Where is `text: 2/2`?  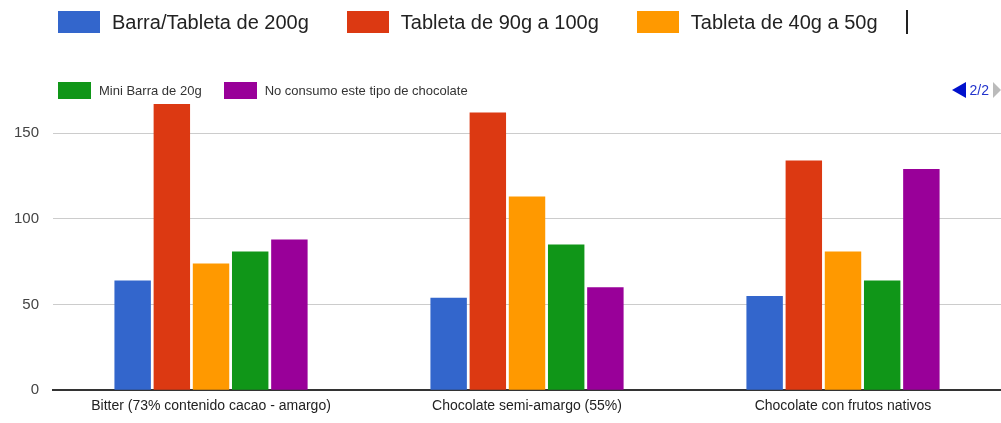 text: 2/2 is located at coordinates (979, 90).